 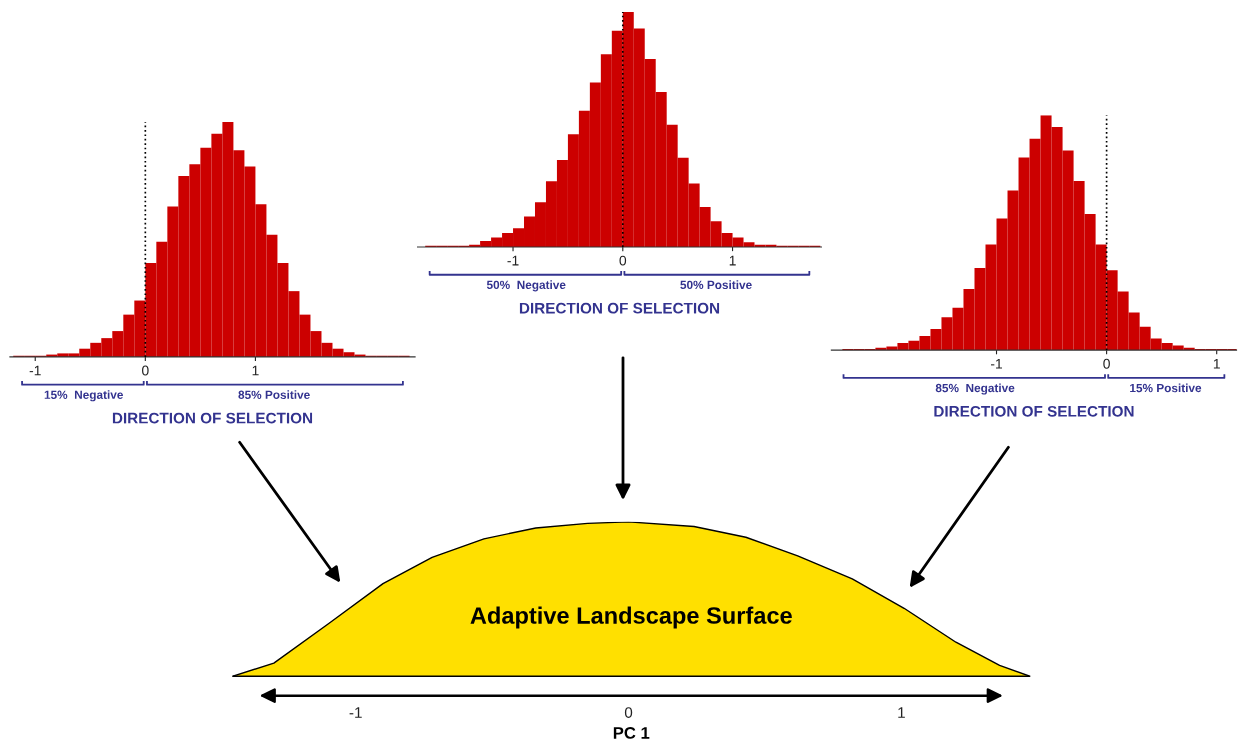 I want to click on text: 50% Positive, so click(x=716, y=285).